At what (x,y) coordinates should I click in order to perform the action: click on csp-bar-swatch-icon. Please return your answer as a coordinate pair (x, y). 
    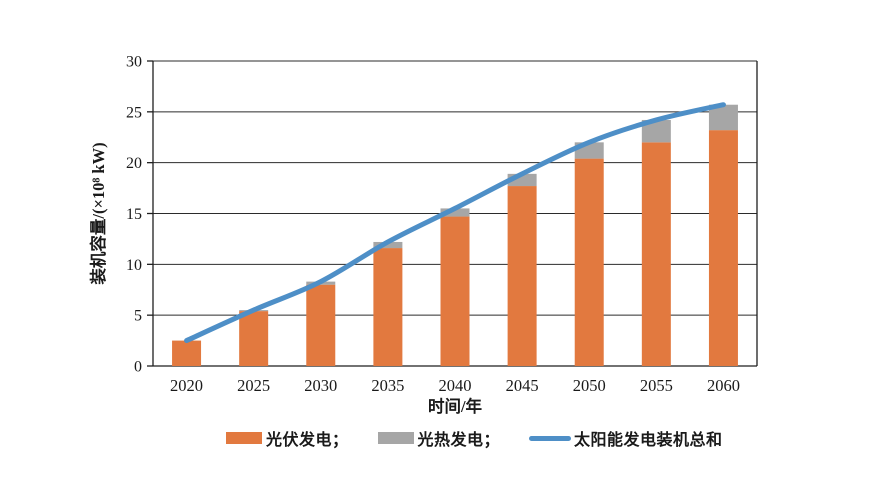
    Looking at the image, I should click on (395, 438).